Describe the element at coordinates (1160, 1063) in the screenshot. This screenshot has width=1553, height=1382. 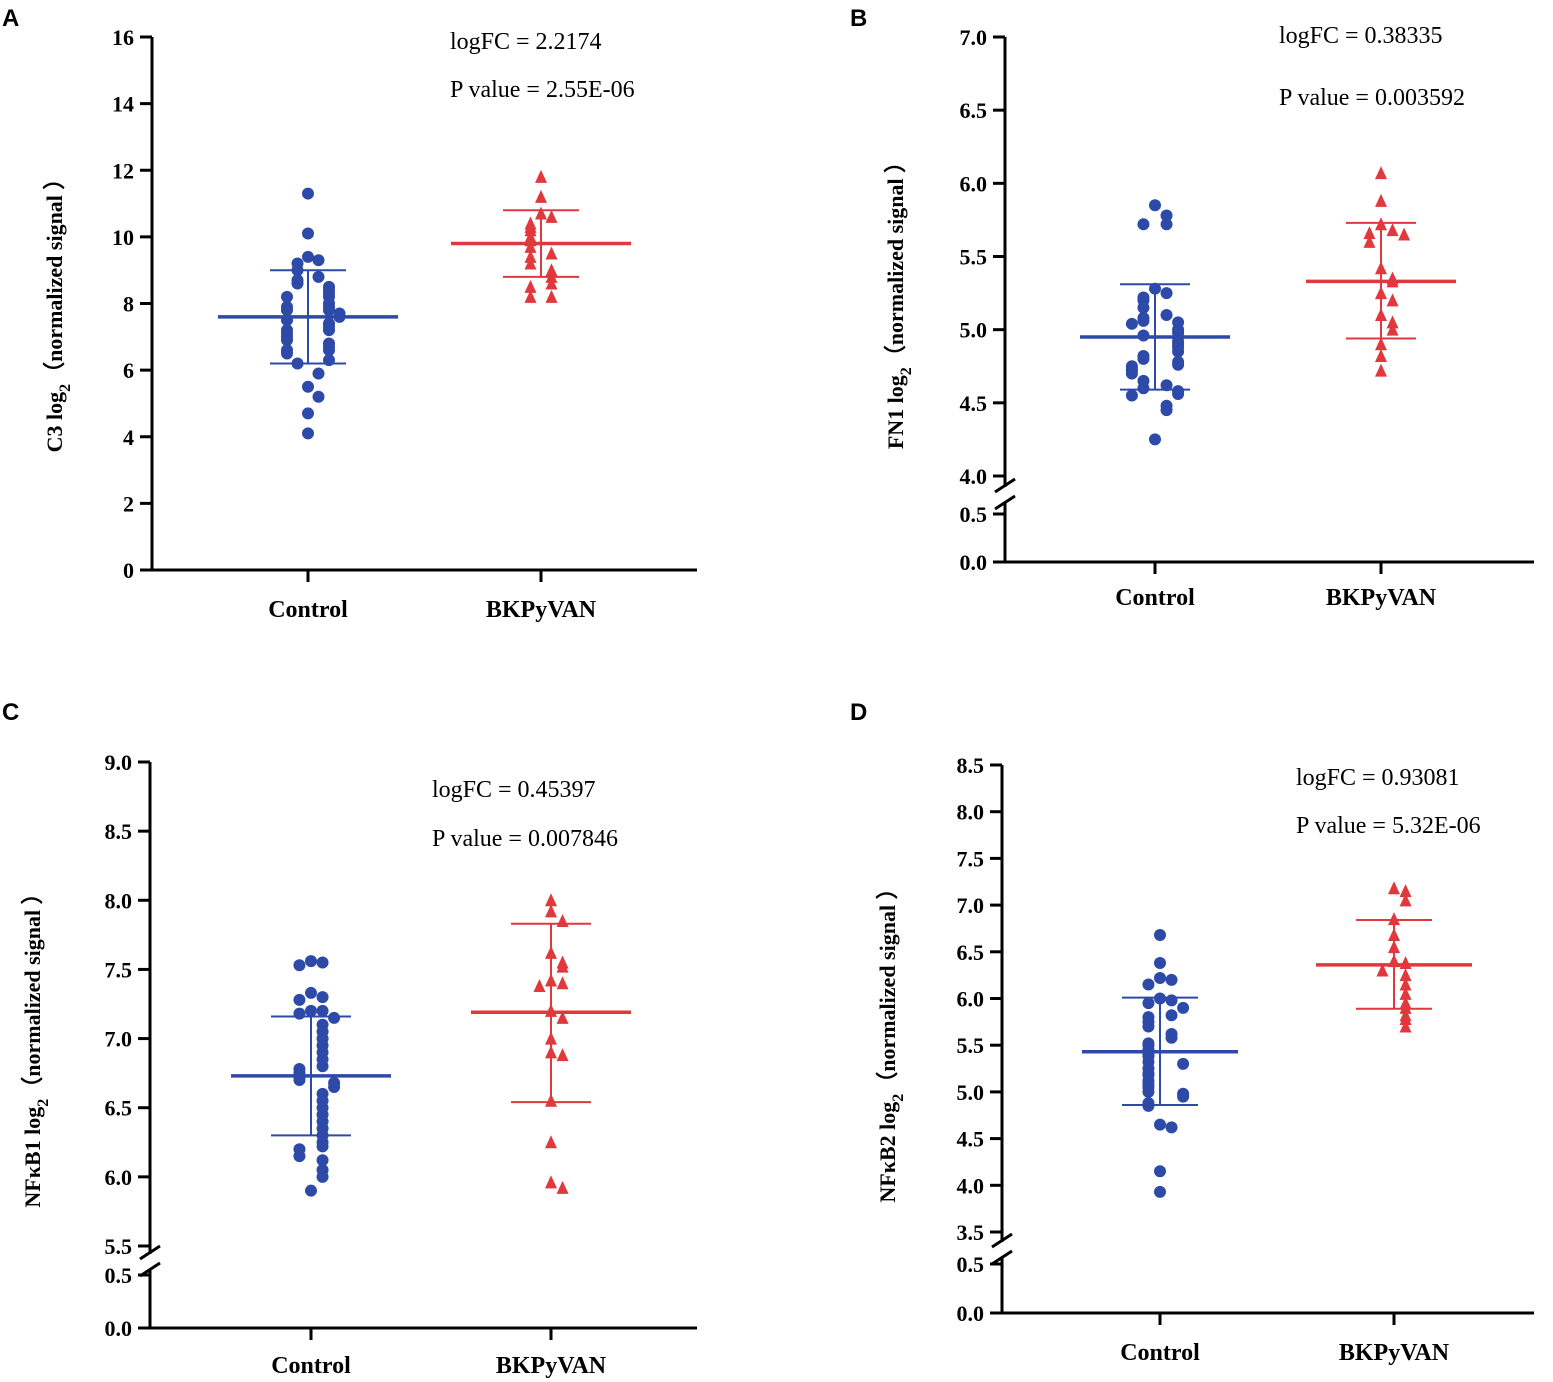
I see `series-control` at that location.